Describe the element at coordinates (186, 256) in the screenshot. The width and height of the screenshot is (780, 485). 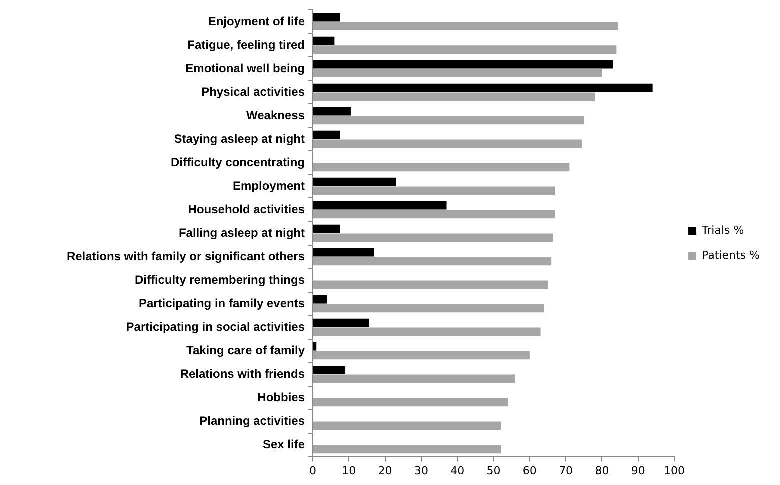
I see `y-tick-label: Relations with family or significant others` at that location.